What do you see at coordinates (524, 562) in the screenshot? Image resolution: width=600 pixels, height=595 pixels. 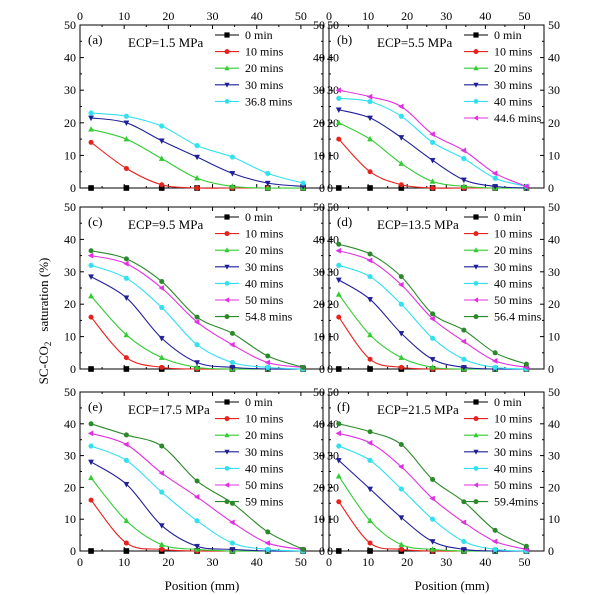 I see `x-tick-label: 50` at bounding box center [524, 562].